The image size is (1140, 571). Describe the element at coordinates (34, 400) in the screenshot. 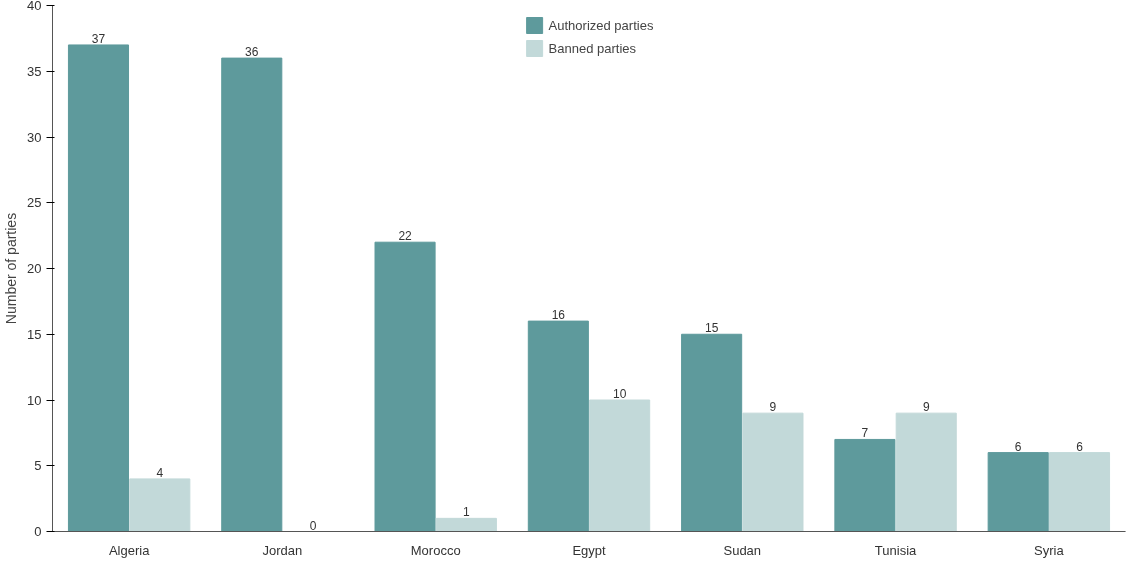

I see `y-tick-label: 10` at that location.